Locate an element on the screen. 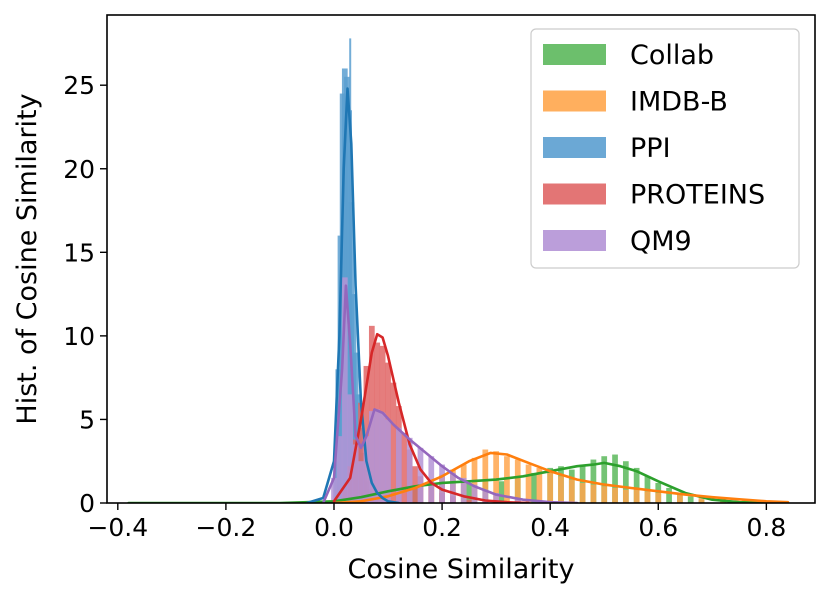  y-tick-label: 20 is located at coordinates (79, 169).